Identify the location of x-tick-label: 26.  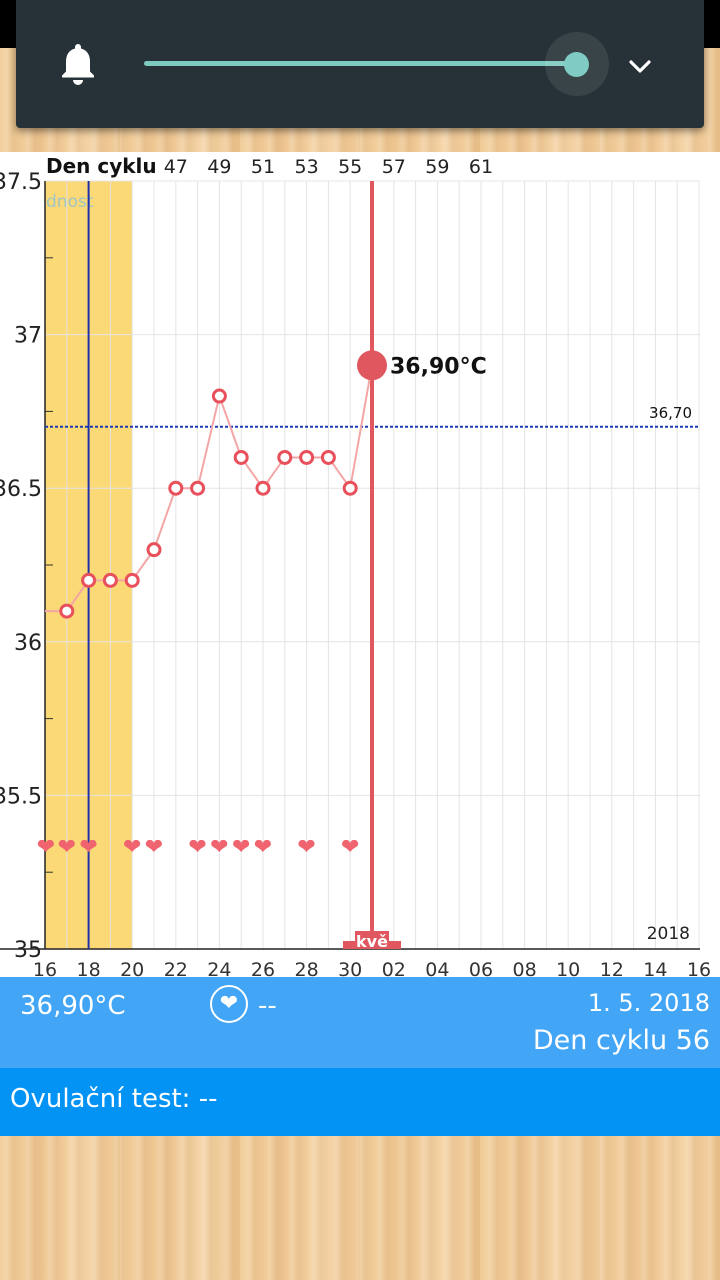
(263, 968).